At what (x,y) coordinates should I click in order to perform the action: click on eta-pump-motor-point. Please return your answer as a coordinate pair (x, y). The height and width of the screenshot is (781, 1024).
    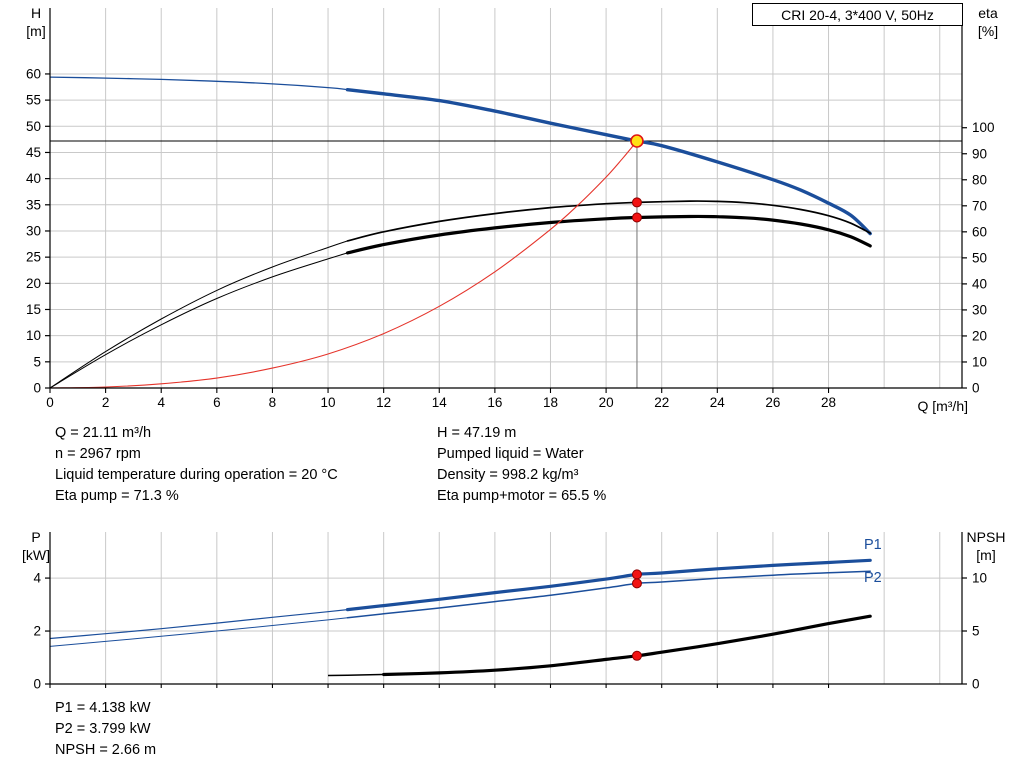
    Looking at the image, I should click on (636, 217).